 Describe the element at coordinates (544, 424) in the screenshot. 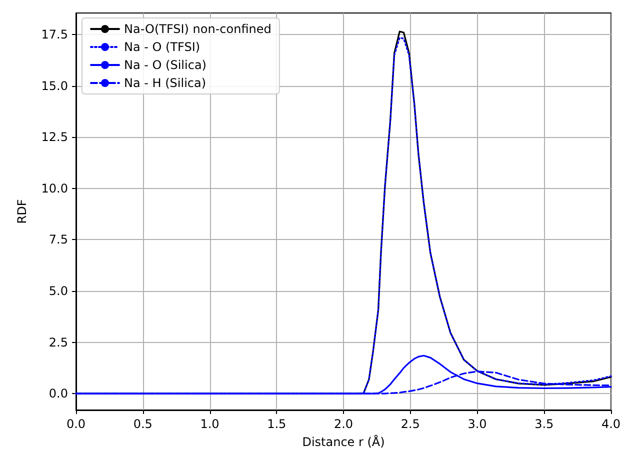

I see `x-tick-label: 3.5` at that location.